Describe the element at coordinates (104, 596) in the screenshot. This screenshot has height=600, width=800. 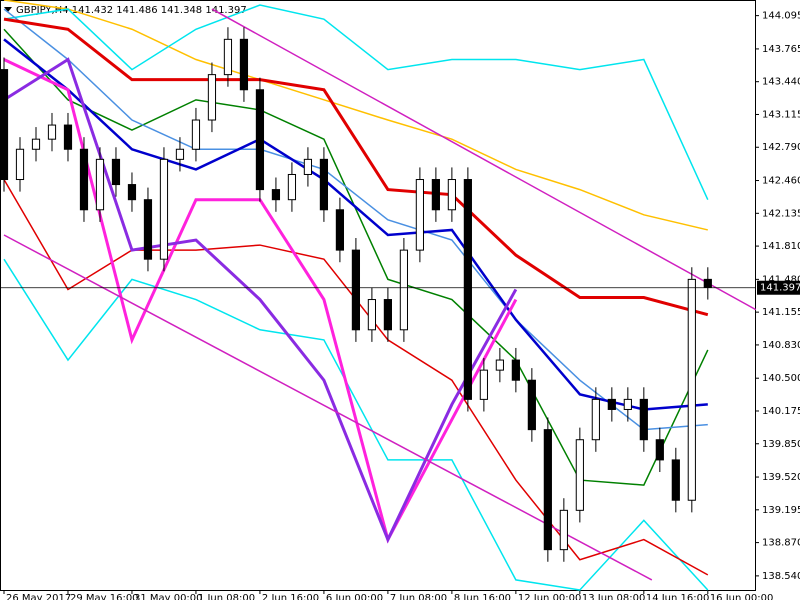
I see `x-tick-label: 29 May 16:00` at that location.